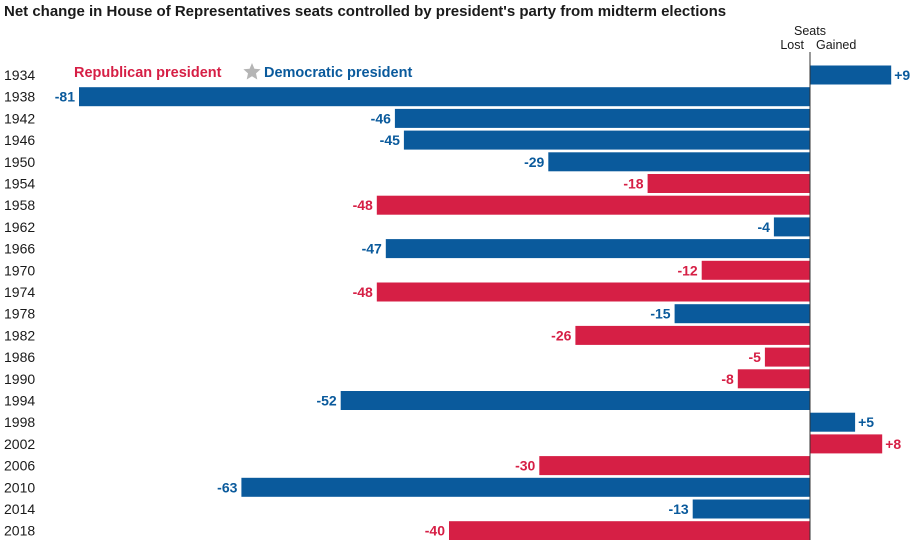 This screenshot has height=540, width=916. I want to click on bar-1962, so click(791, 227).